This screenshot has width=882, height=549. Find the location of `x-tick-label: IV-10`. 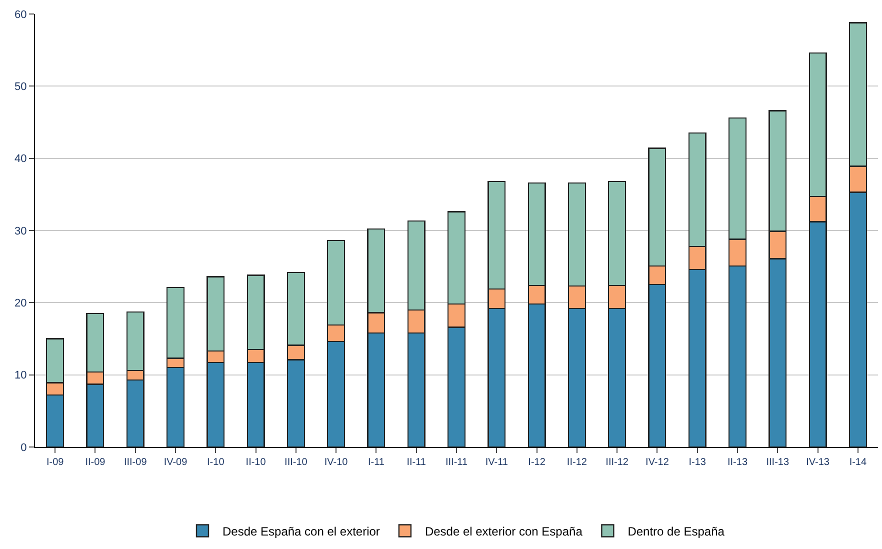

x-tick-label: IV-10 is located at coordinates (336, 462).